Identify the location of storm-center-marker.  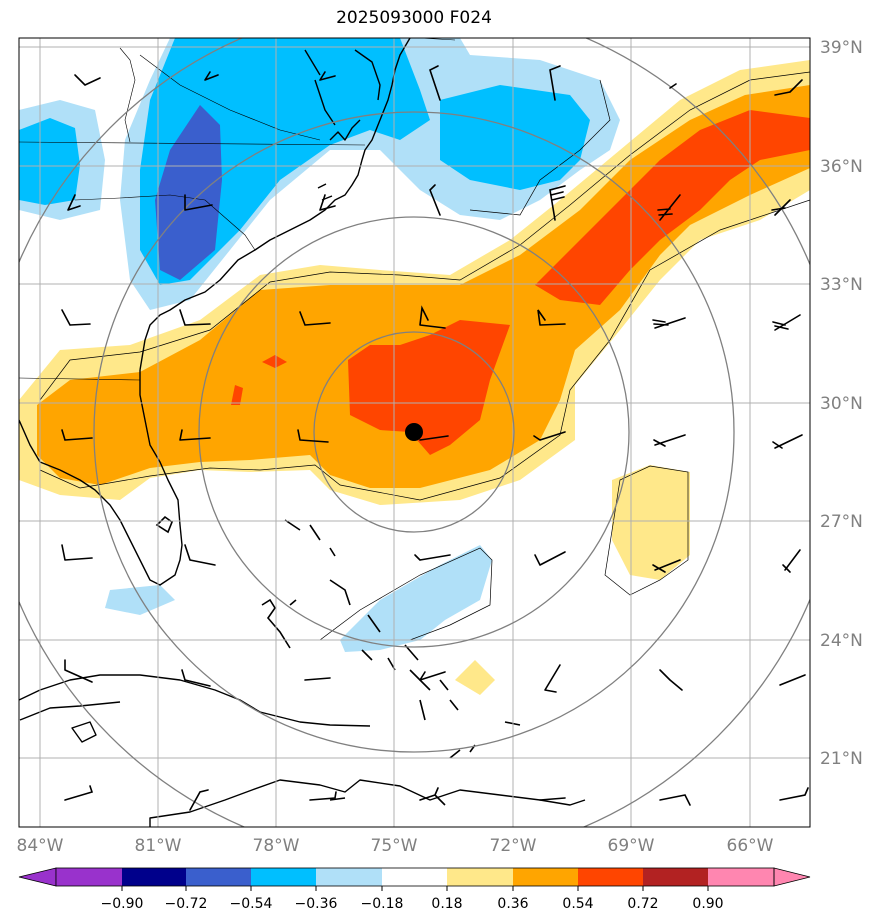
(414, 432).